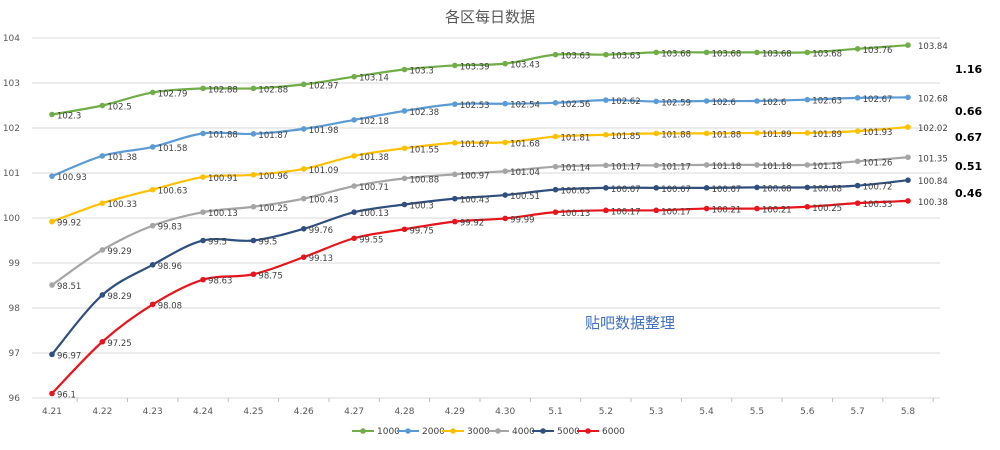 Image resolution: width=1000 pixels, height=450 pixels. What do you see at coordinates (676, 167) in the screenshot?
I see `data-label: 101.17` at bounding box center [676, 167].